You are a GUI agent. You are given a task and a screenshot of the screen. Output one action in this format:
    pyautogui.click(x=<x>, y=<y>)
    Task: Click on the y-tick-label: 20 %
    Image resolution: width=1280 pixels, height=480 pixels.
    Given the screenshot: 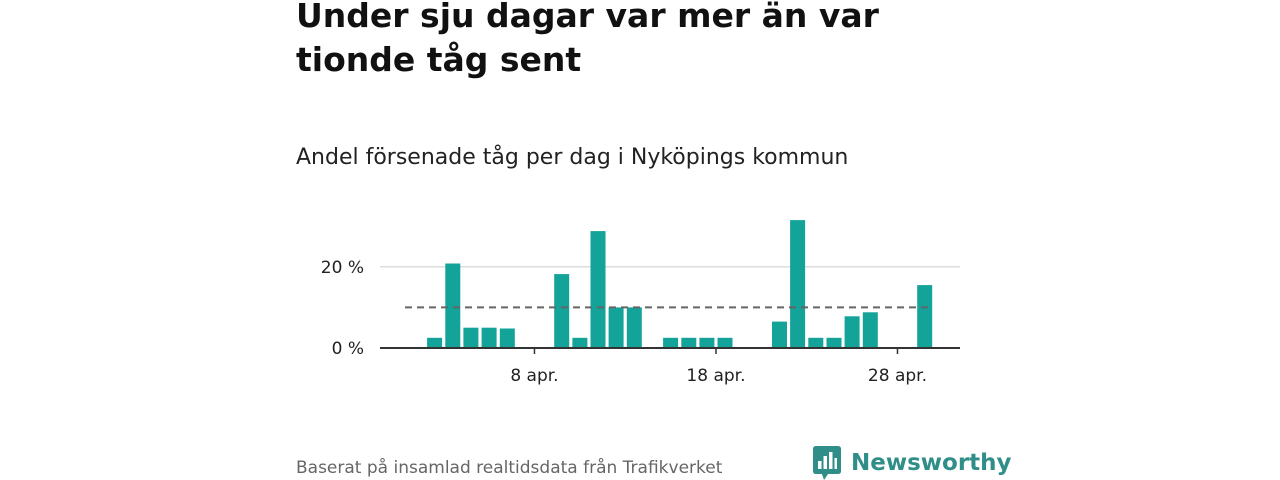 What is the action you would take?
    pyautogui.click(x=342, y=268)
    